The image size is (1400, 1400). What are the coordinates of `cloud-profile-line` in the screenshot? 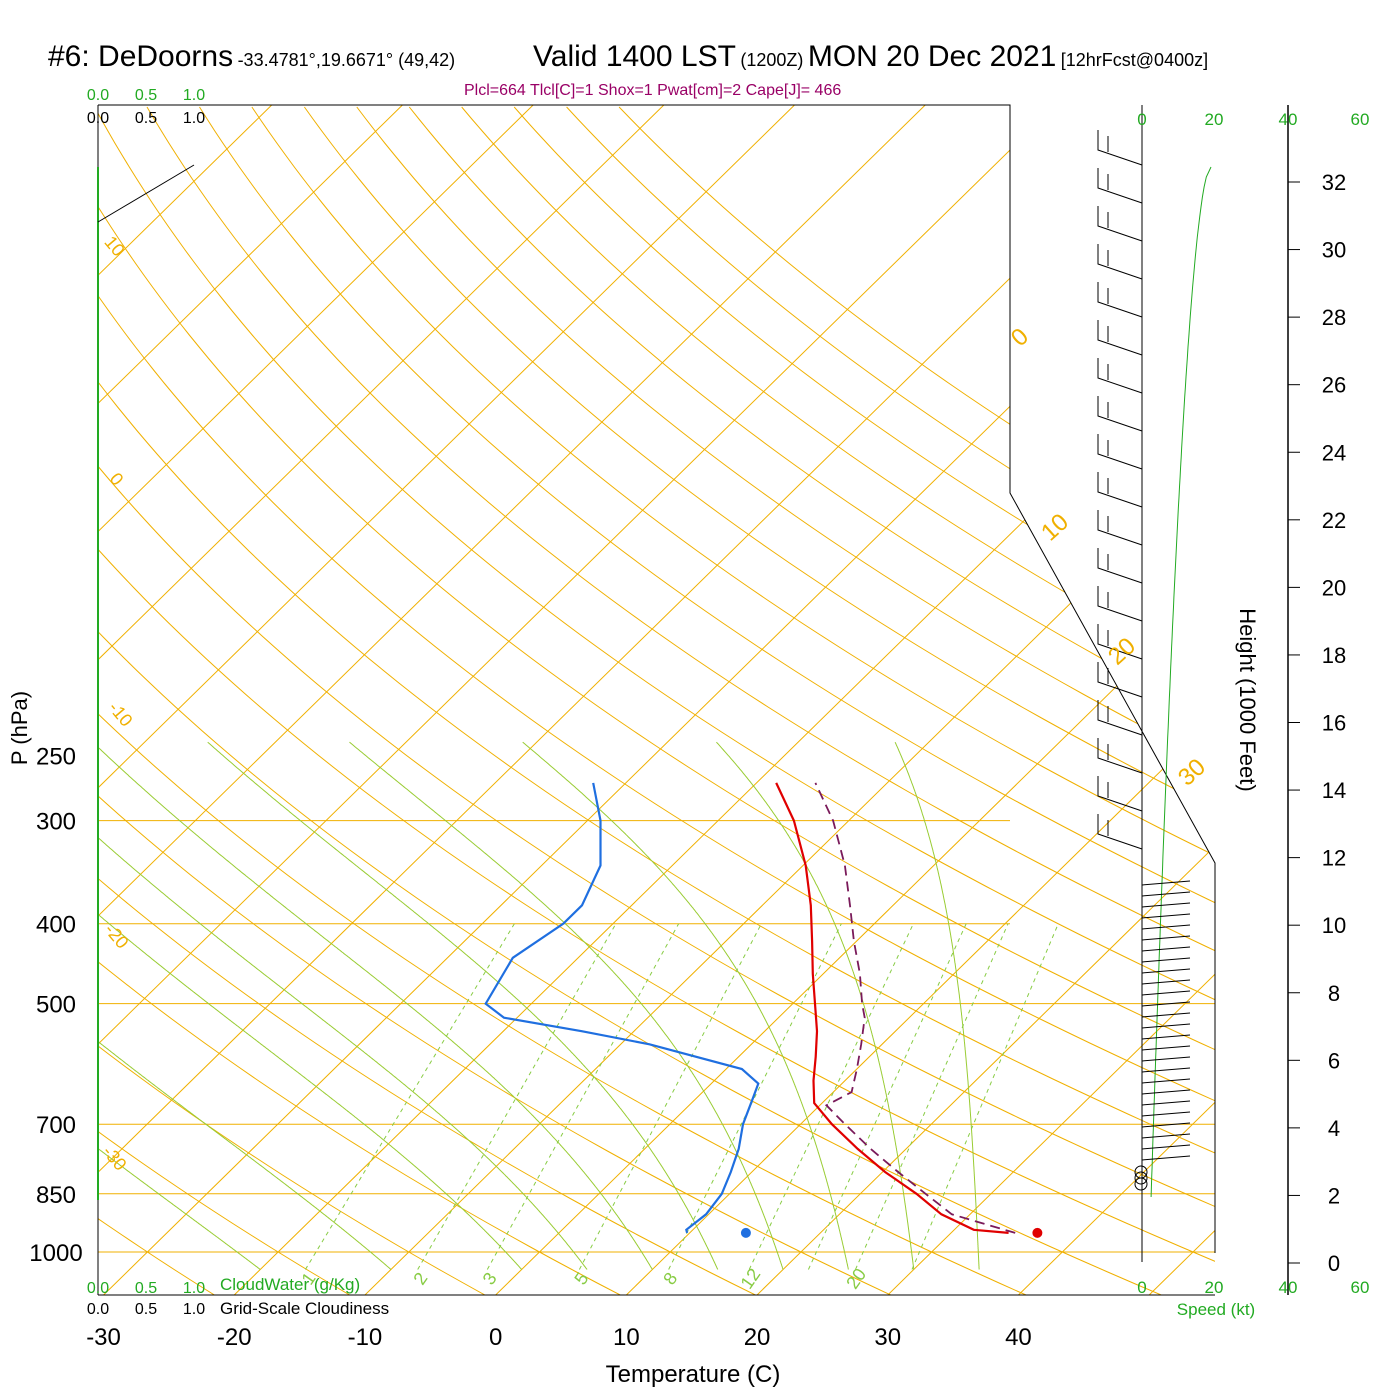 It's located at (146, 193).